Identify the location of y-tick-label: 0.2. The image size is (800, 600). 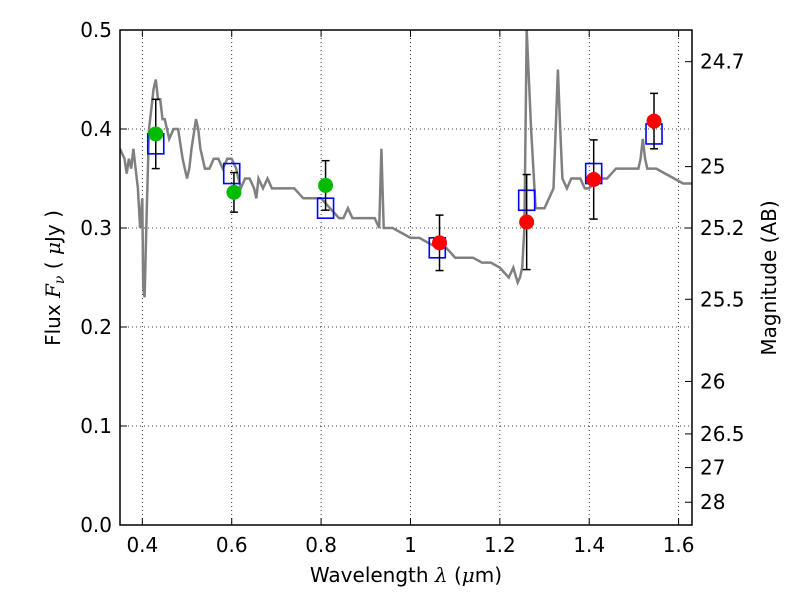
(96, 327).